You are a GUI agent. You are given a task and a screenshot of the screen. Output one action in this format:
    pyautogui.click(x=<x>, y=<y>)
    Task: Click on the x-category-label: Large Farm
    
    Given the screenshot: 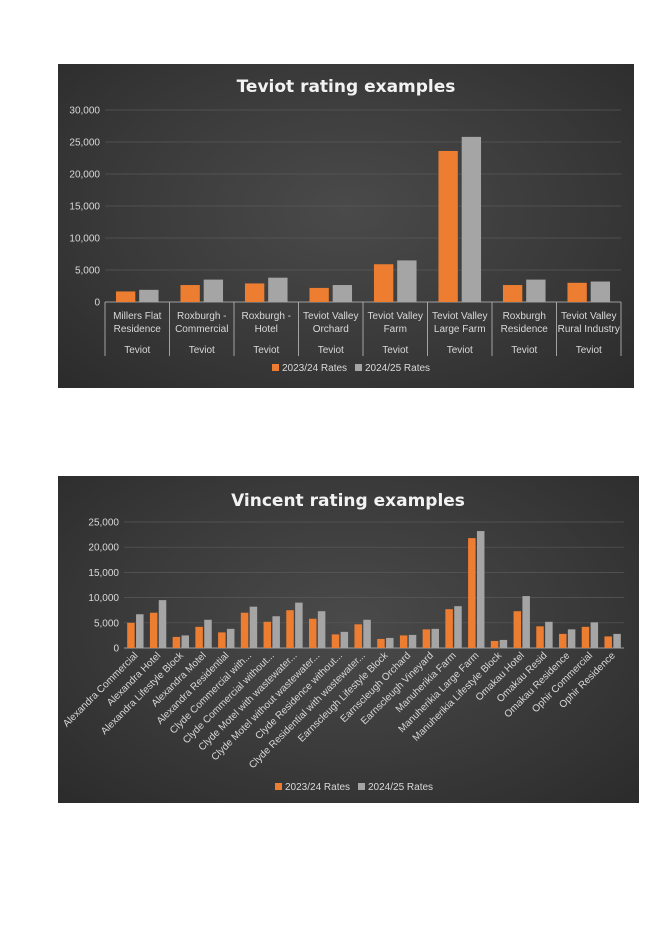 What is the action you would take?
    pyautogui.click(x=460, y=329)
    